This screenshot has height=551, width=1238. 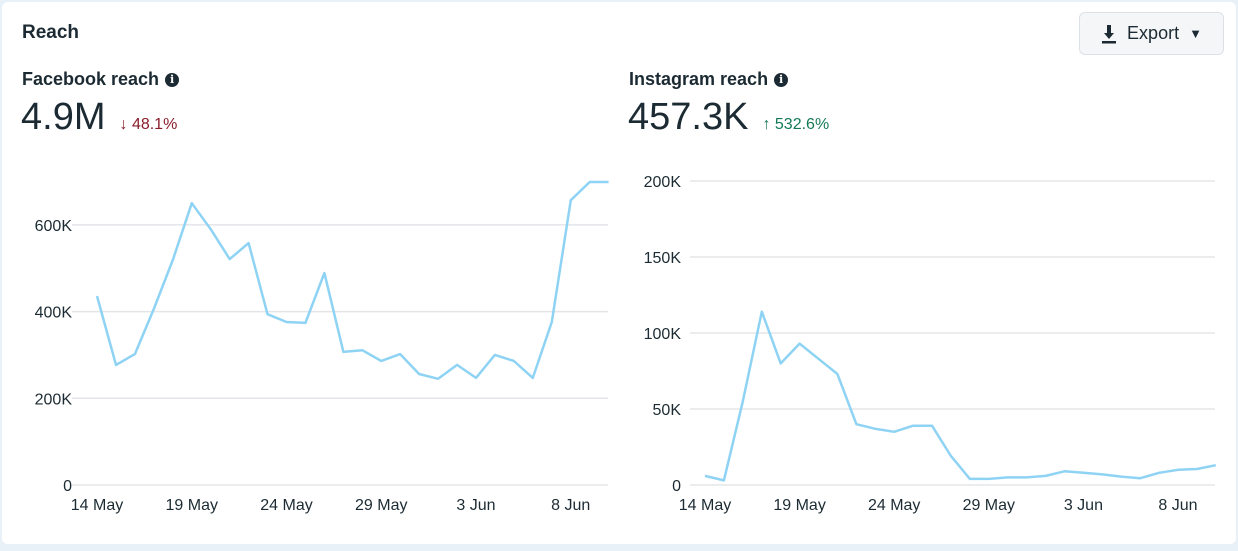 What do you see at coordinates (663, 258) in the screenshot?
I see `y-tick-label: 150K` at bounding box center [663, 258].